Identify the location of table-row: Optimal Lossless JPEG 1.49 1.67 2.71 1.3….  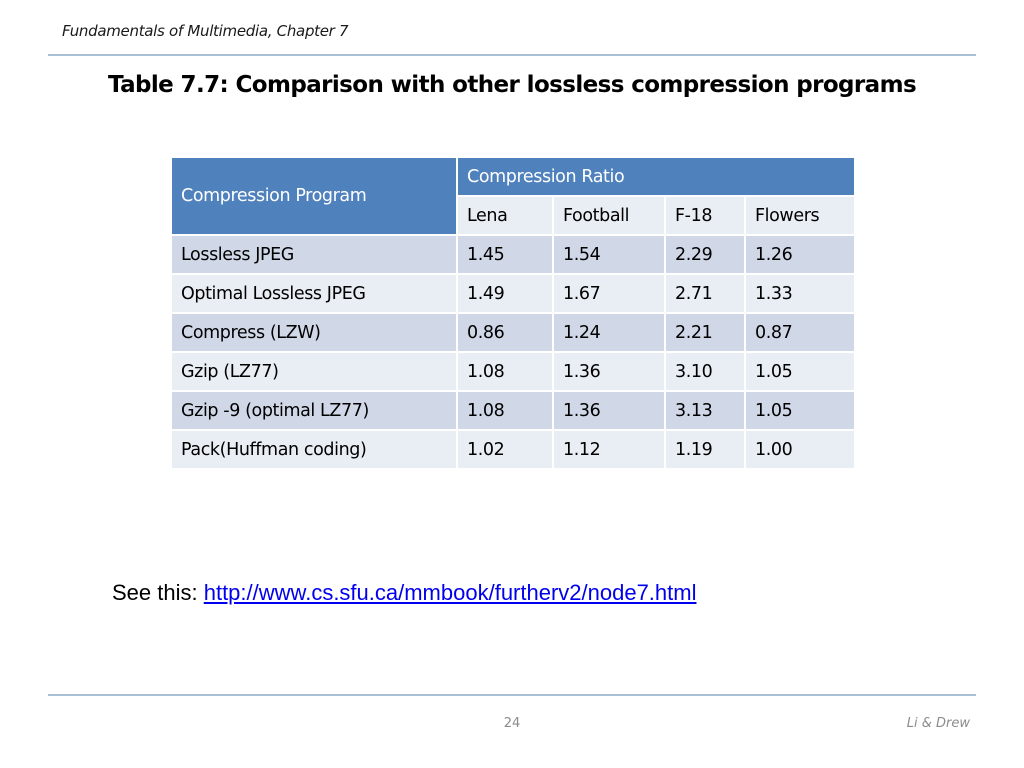
(513, 293).